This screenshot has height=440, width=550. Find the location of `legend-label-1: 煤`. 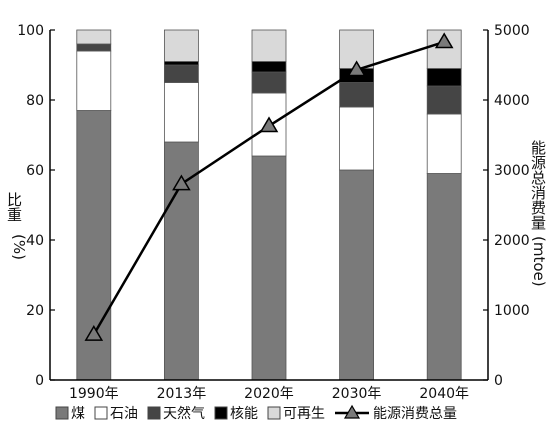

legend-label-1: 煤 is located at coordinates (78, 414).